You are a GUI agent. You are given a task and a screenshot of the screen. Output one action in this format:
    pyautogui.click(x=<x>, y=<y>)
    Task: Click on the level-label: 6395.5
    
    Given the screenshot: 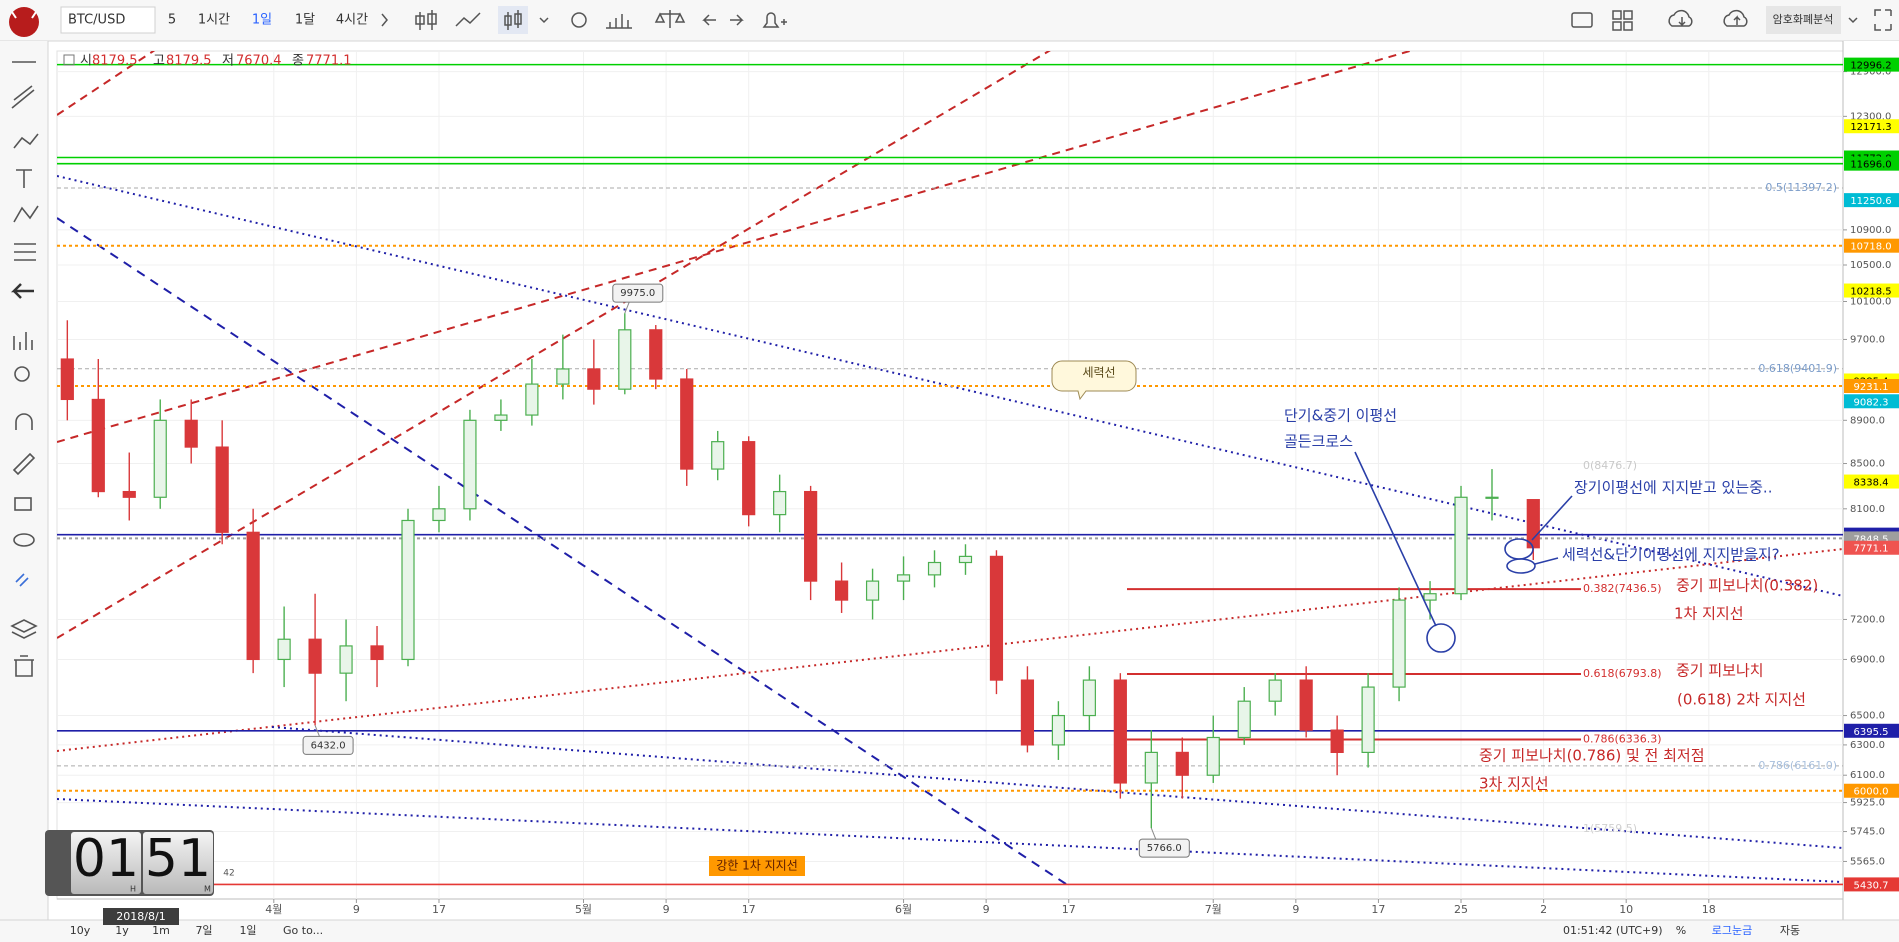 What is the action you would take?
    pyautogui.click(x=1871, y=732)
    